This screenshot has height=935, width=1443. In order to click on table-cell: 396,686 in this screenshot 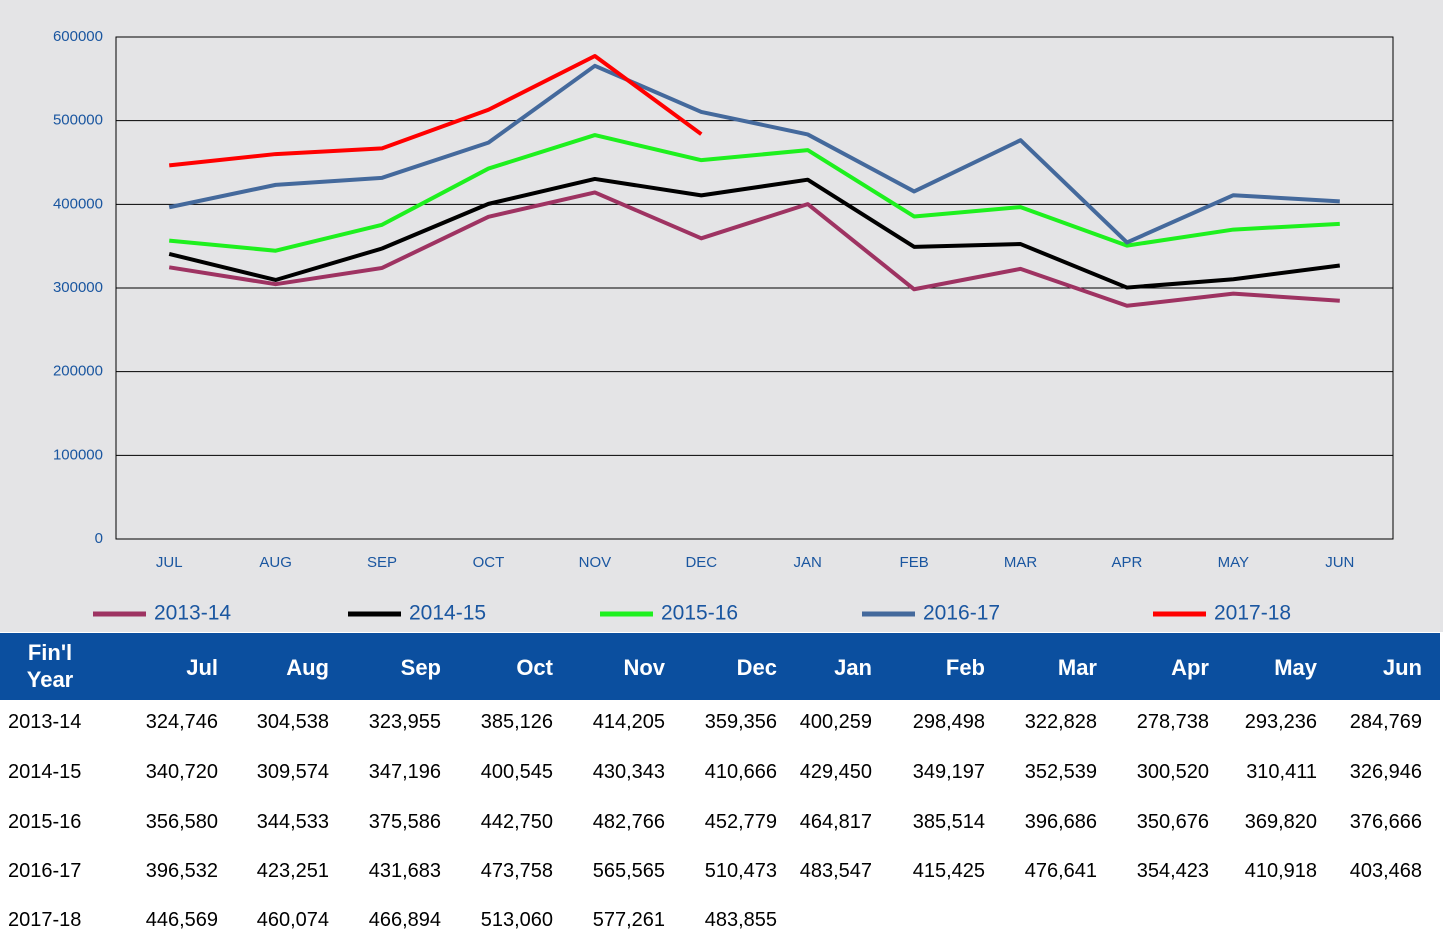, I will do `click(1060, 822)`.